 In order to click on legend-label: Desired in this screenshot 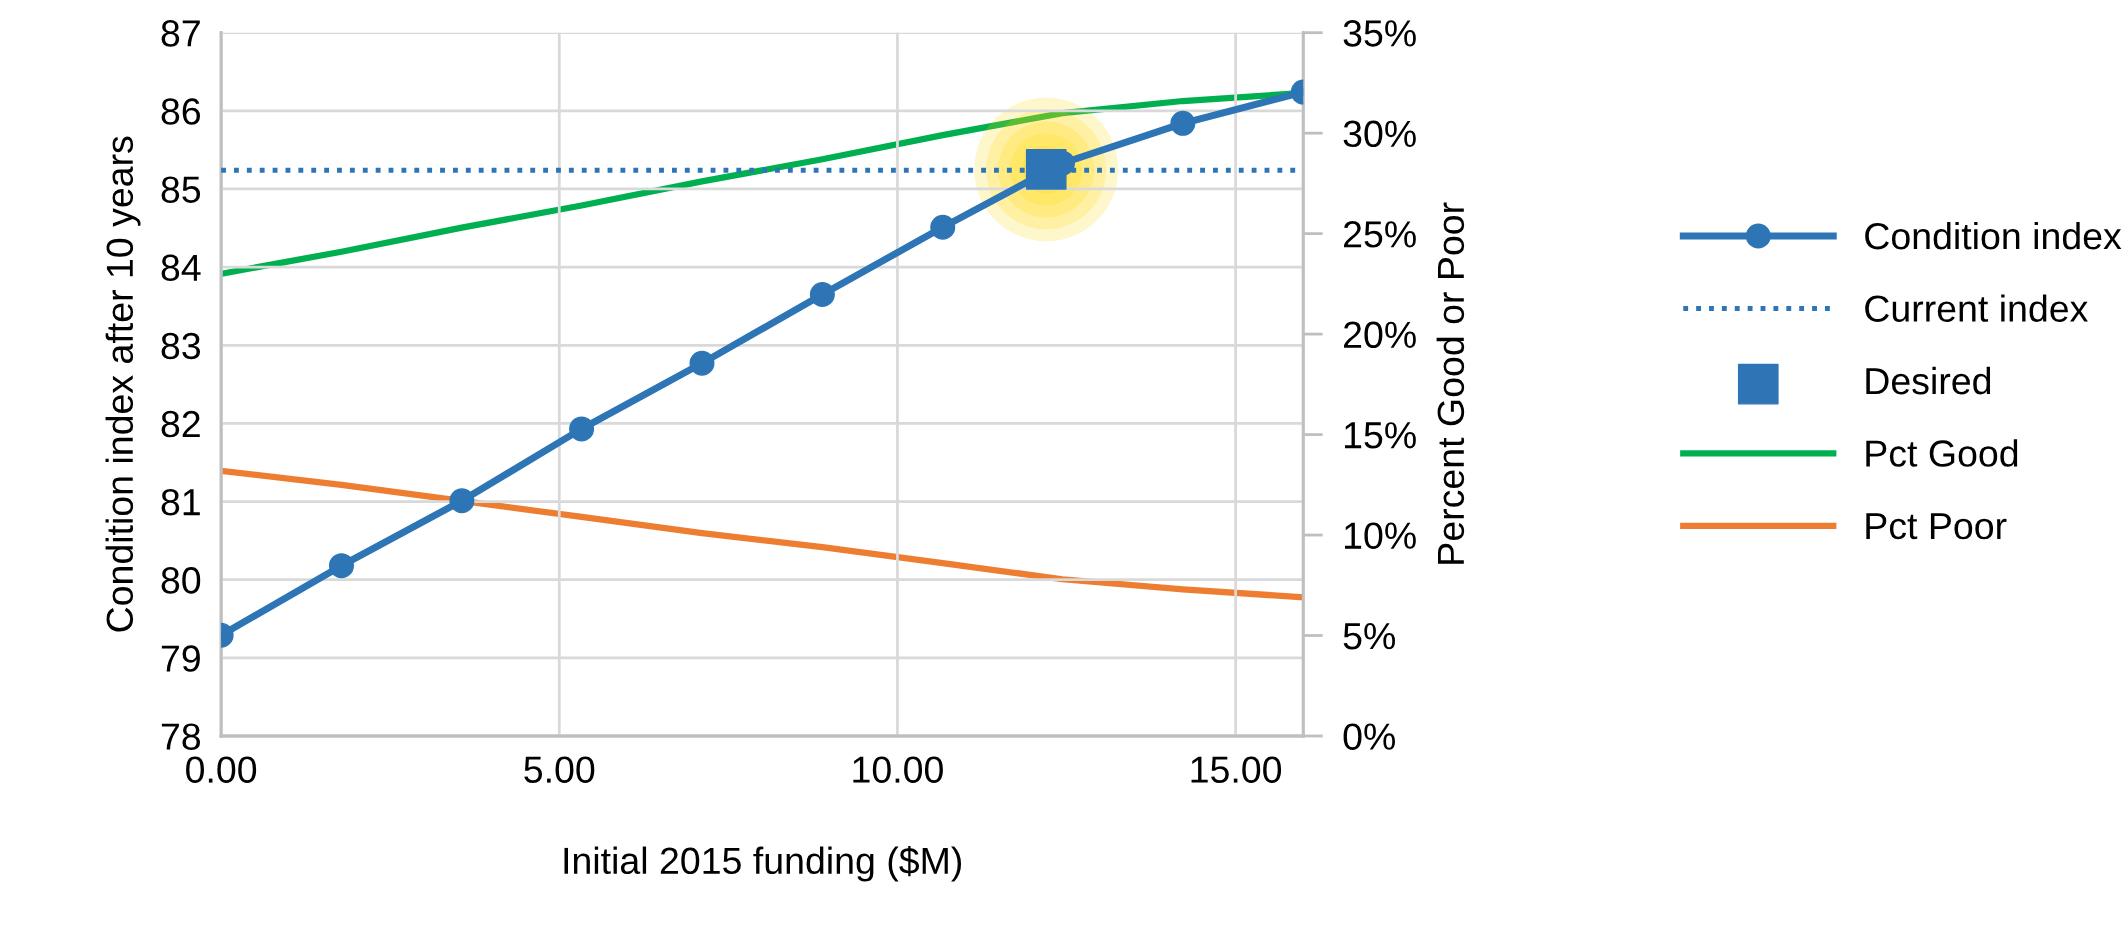, I will do `click(1928, 380)`.